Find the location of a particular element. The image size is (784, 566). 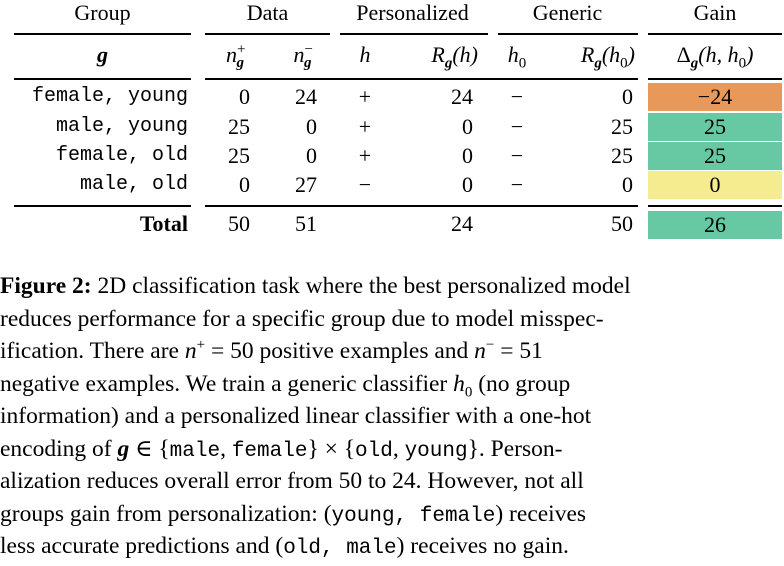

rule-subheader is located at coordinates (102, 79).